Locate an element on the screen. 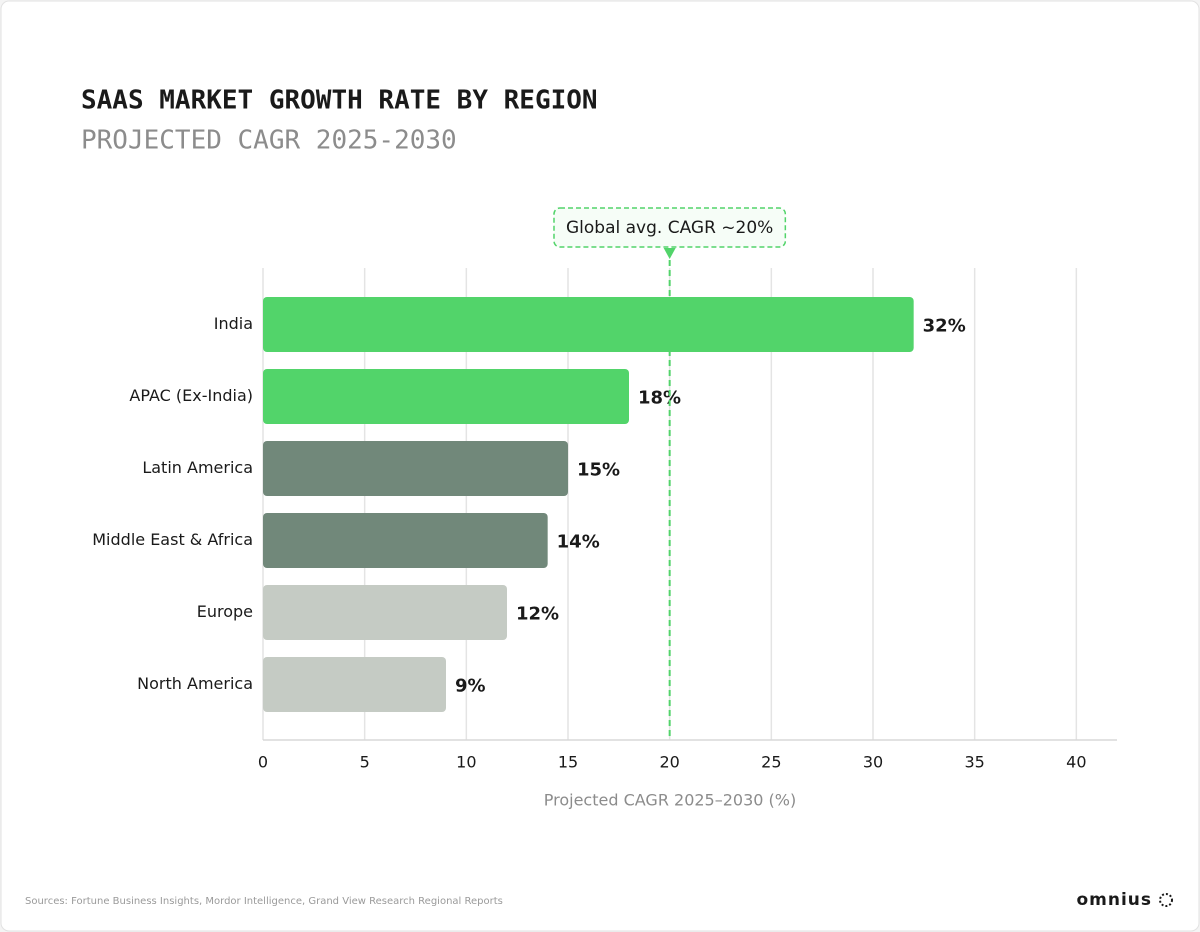 Image resolution: width=1200 pixels, height=932 pixels. reference-label: Global avg. CAGR ~20% is located at coordinates (669, 228).